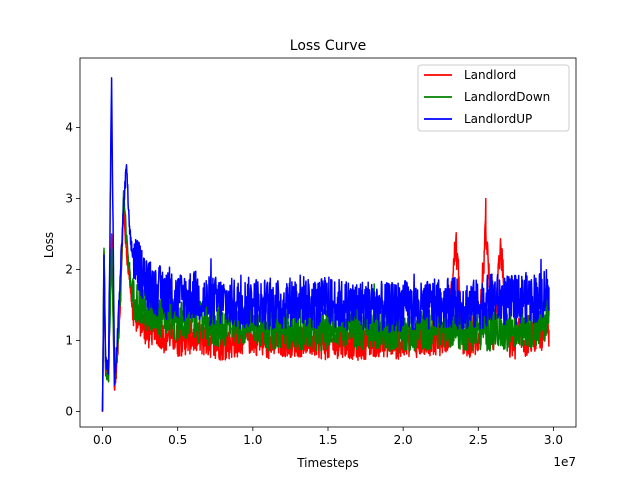 This screenshot has width=640, height=480. What do you see at coordinates (69, 340) in the screenshot?
I see `y-tick-label: 1` at bounding box center [69, 340].